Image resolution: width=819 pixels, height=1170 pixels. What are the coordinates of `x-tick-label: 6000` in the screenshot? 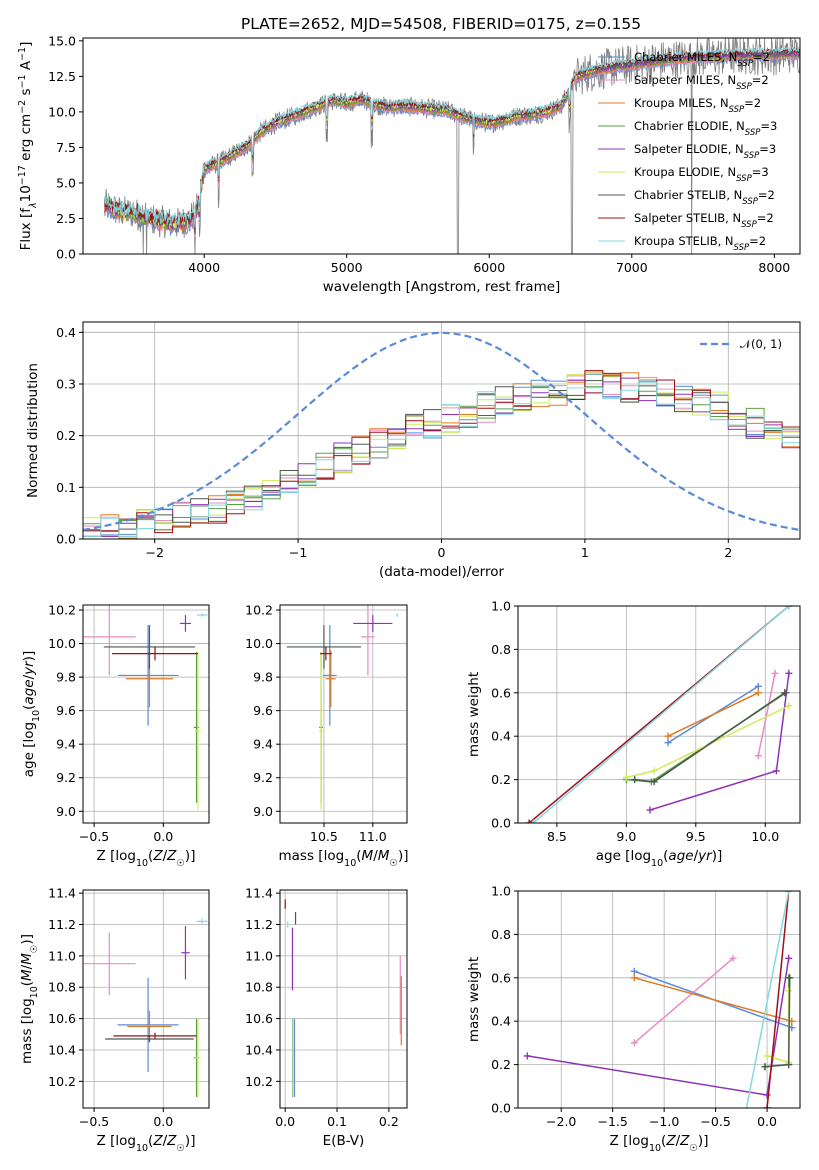 It's located at (489, 267).